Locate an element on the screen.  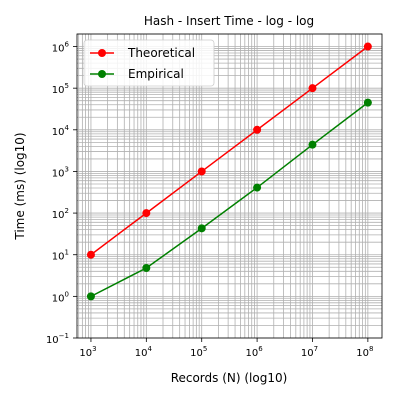
x-tick-label: 10⁷ is located at coordinates (309, 352).